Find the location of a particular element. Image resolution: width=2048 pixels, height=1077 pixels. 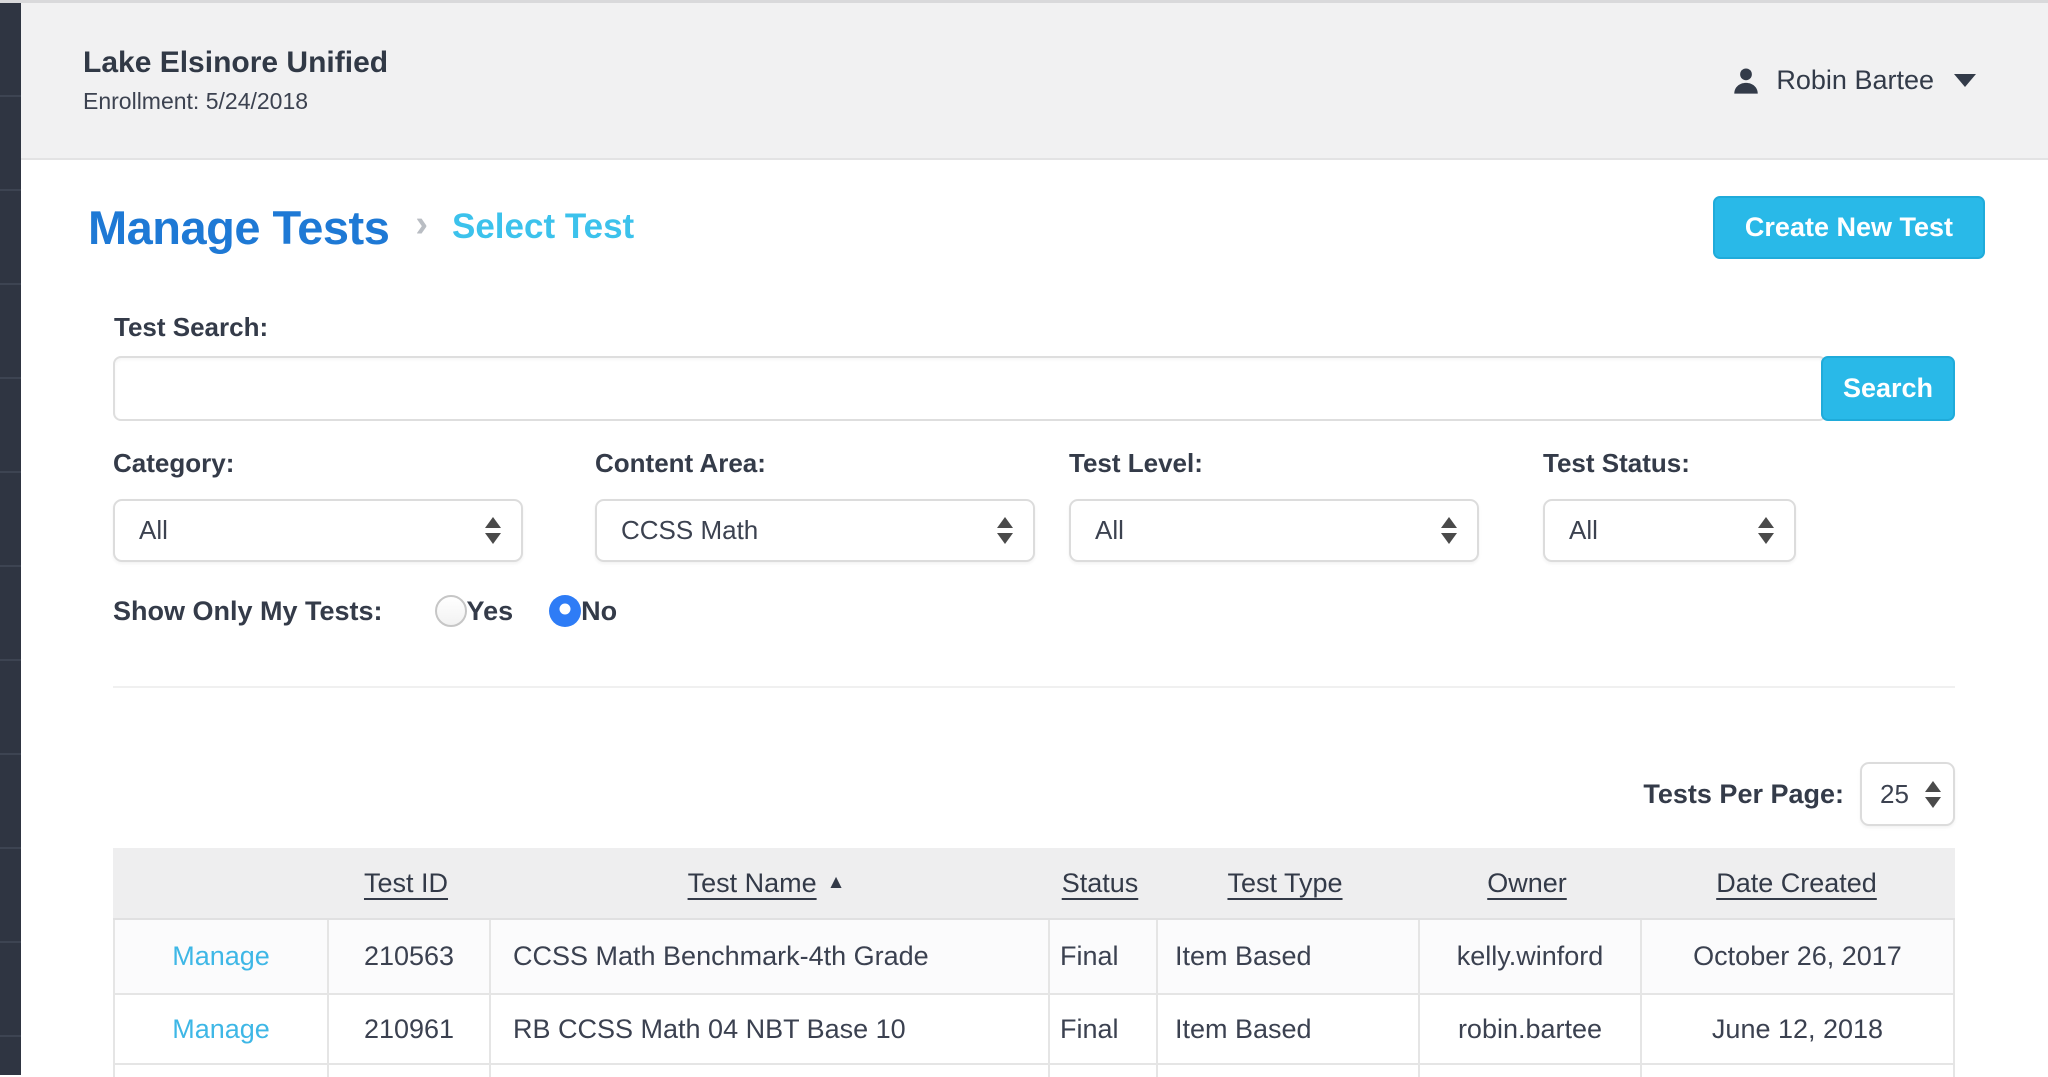

collapsed-sidebar is located at coordinates (10, 539).